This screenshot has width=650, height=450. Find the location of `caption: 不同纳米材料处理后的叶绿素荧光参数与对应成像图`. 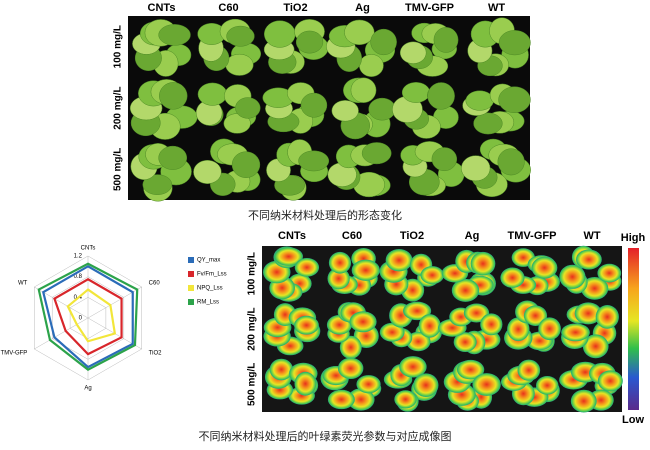

caption: 不同纳米材料处理后的叶绿素荧光参数与对应成像图 is located at coordinates (325, 436).